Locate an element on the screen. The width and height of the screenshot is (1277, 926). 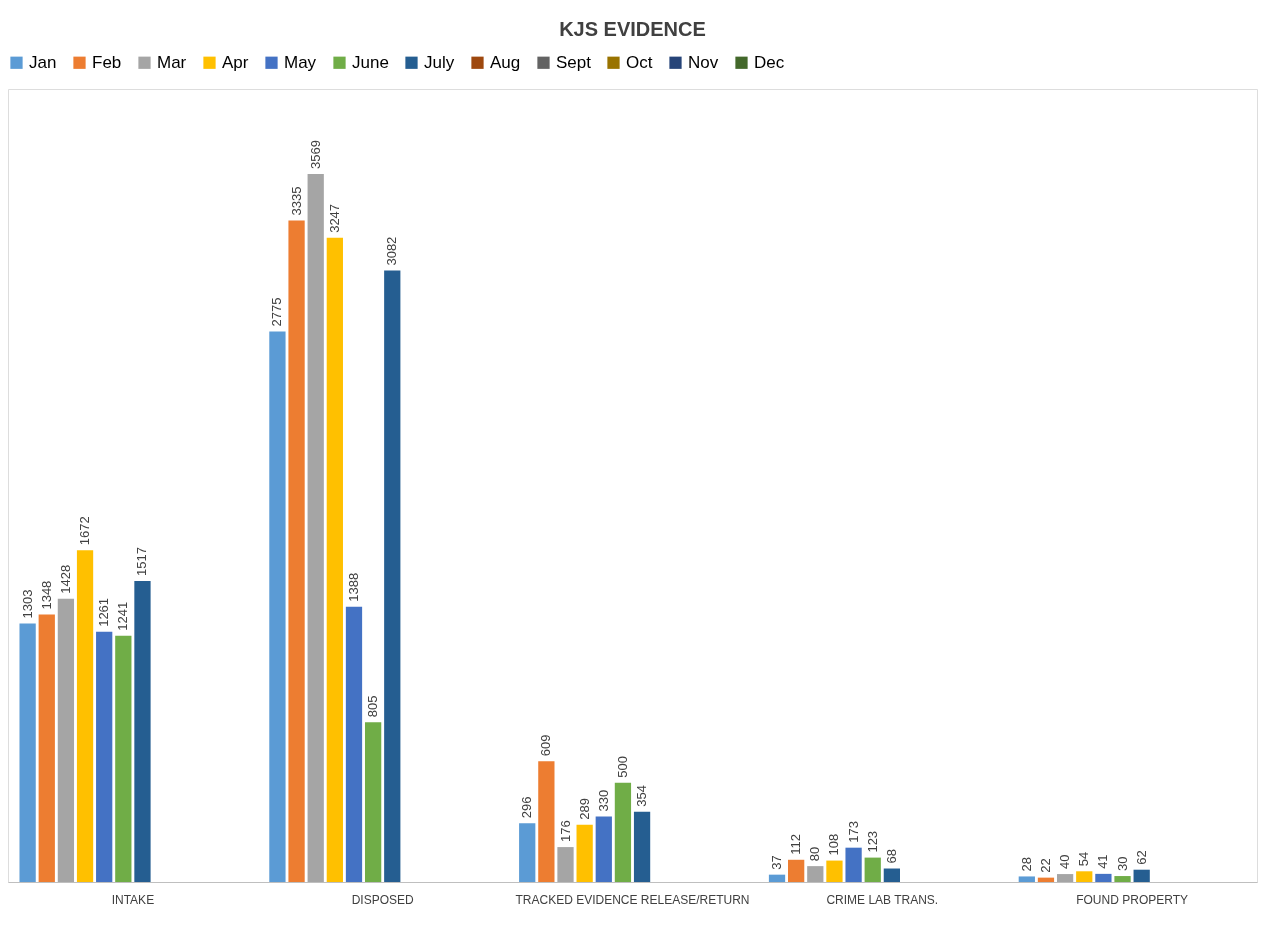
data-label: 80 is located at coordinates (815, 854).